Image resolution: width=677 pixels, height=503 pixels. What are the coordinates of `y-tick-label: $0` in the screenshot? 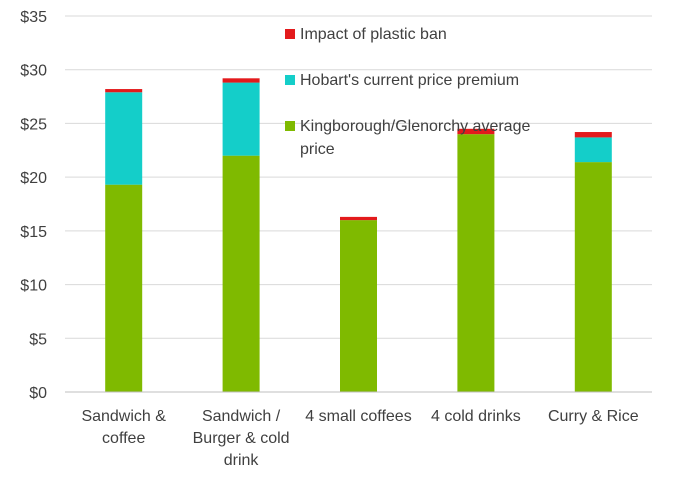 It's located at (38, 393).